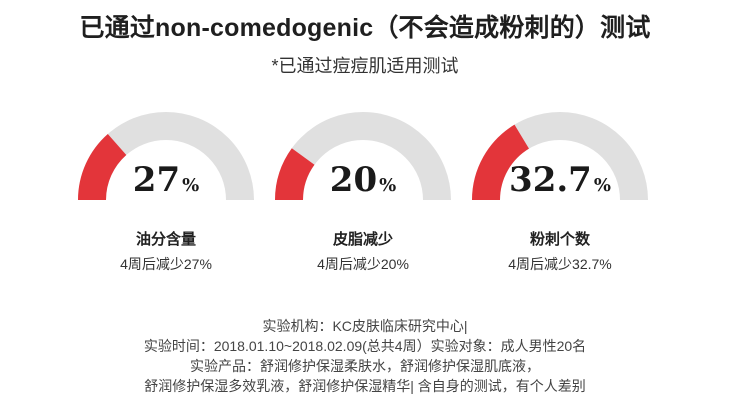  What do you see at coordinates (166, 180) in the screenshot?
I see `gauge-oil-value: 27%` at bounding box center [166, 180].